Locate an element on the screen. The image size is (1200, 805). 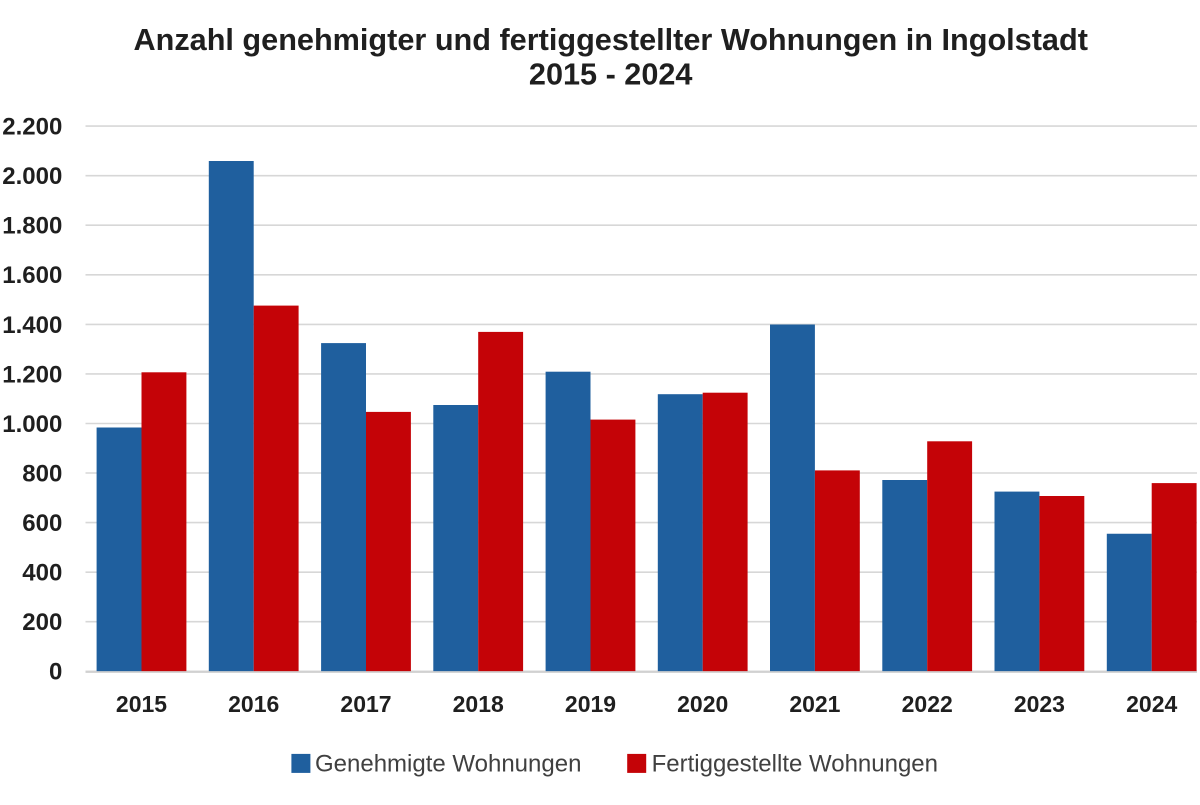
svg-text: 1.600 is located at coordinates (32, 275).